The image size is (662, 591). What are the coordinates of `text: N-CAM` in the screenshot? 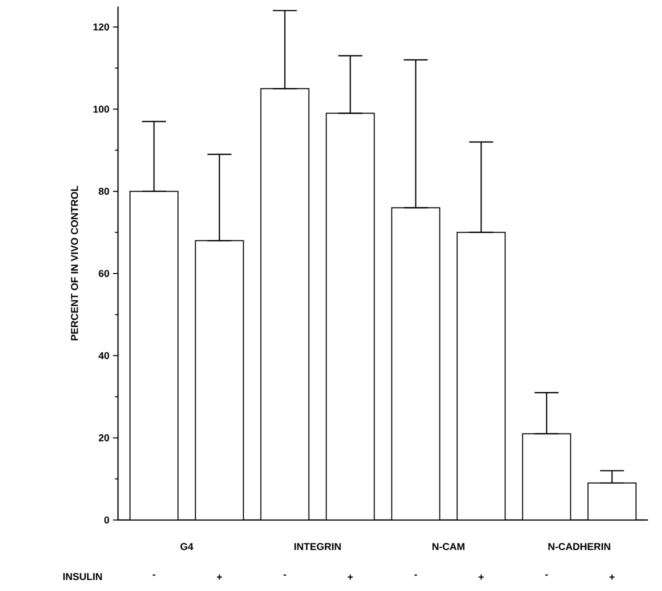 It's located at (448, 546).